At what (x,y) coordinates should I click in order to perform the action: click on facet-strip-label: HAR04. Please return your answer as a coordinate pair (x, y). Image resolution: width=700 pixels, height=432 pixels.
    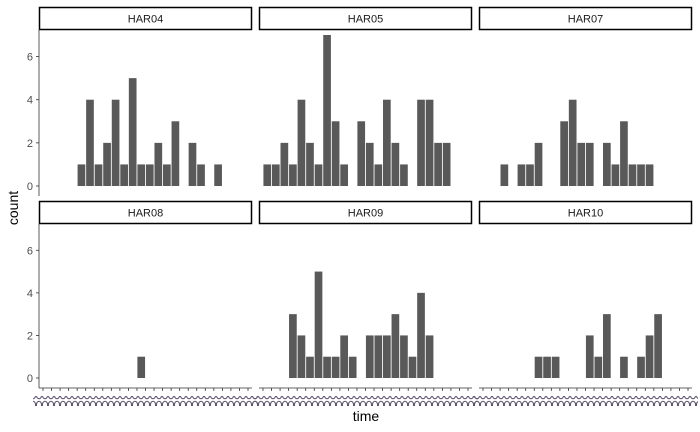
    Looking at the image, I should click on (145, 20).